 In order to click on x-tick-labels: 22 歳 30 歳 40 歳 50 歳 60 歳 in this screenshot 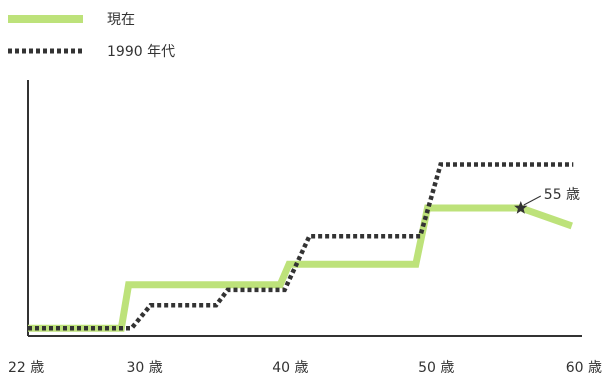, I will do `click(305, 368)`.